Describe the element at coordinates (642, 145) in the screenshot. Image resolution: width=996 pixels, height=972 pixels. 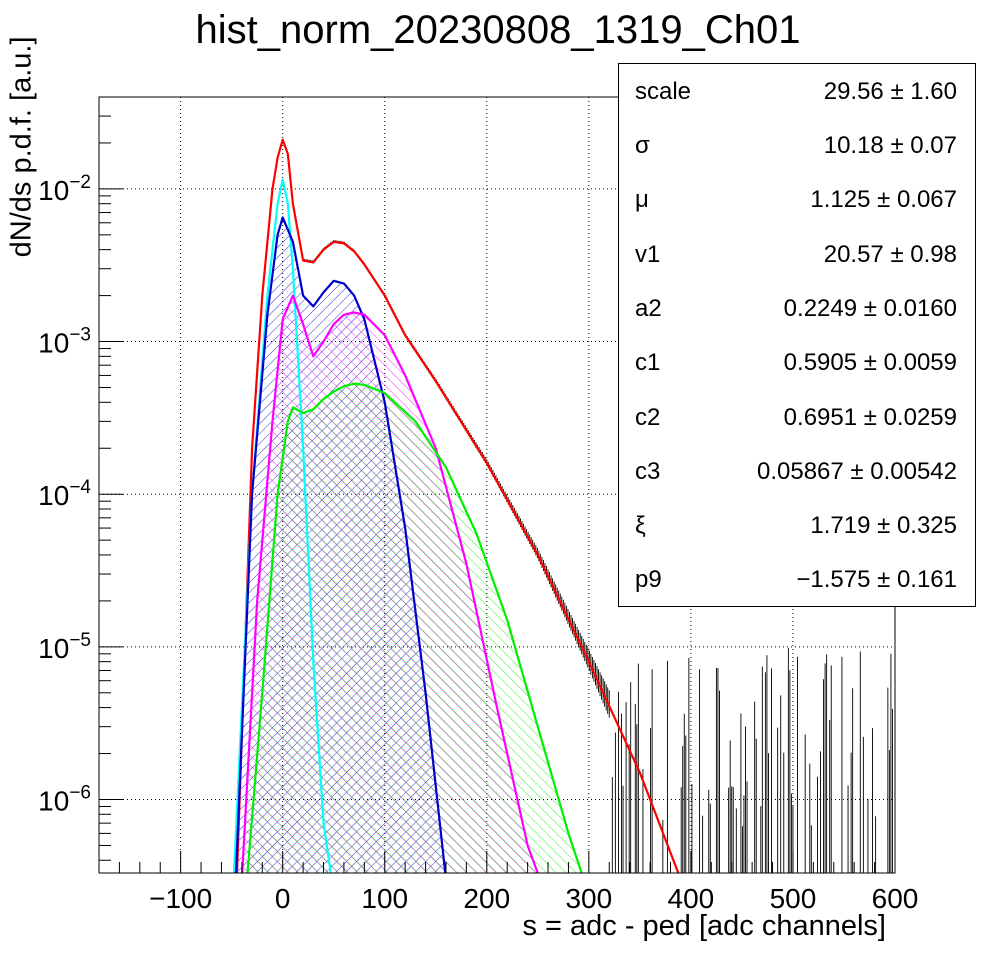
I see `stat-name: σ` at that location.